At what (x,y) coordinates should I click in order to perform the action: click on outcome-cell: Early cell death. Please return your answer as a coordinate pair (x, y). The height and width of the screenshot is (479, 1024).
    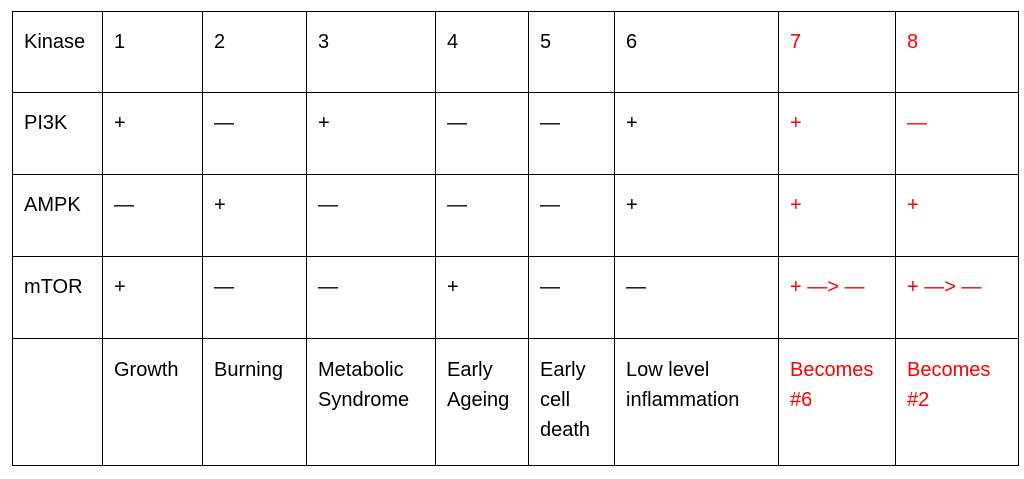
    Looking at the image, I should click on (571, 402).